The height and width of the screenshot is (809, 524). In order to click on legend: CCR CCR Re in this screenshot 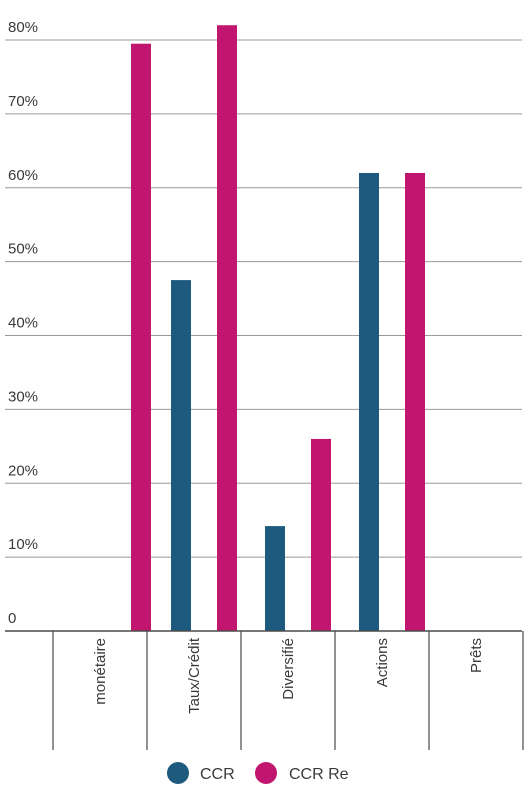, I will do `click(258, 773)`.